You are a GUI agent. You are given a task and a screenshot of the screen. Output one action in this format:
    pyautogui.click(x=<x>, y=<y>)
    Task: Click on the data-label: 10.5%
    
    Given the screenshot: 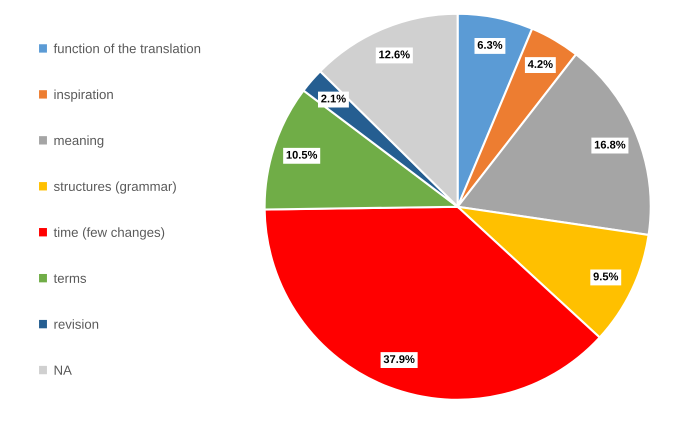 What is the action you would take?
    pyautogui.click(x=302, y=154)
    